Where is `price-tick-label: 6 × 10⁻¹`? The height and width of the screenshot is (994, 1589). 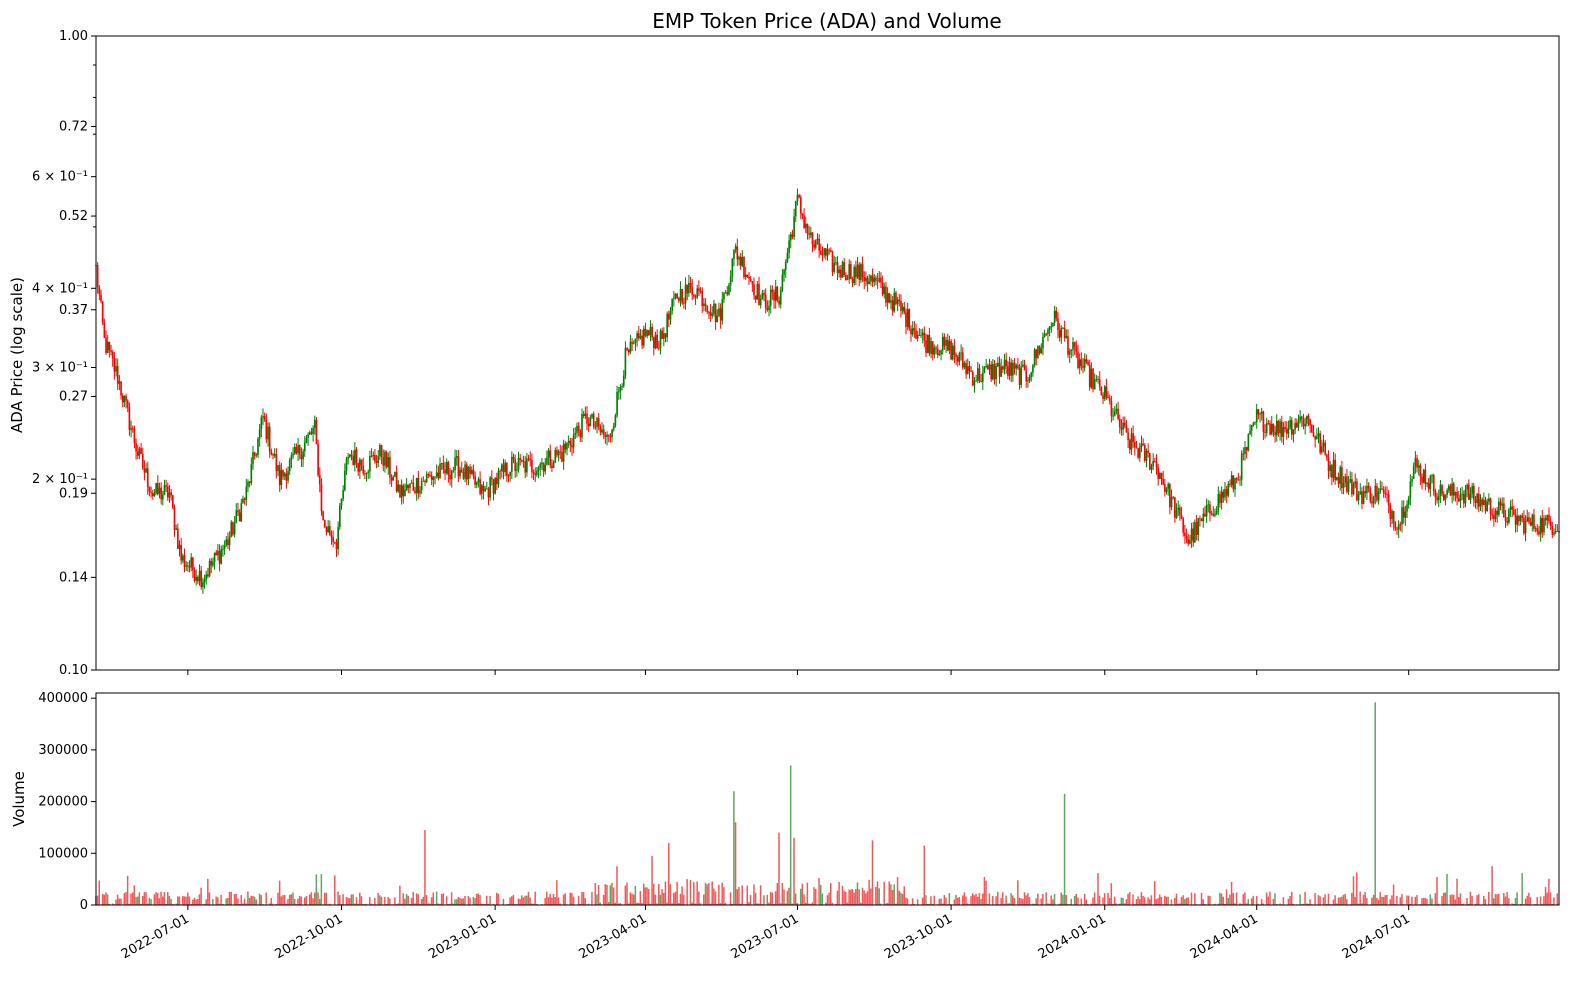 price-tick-label: 6 × 10⁻¹ is located at coordinates (60, 177).